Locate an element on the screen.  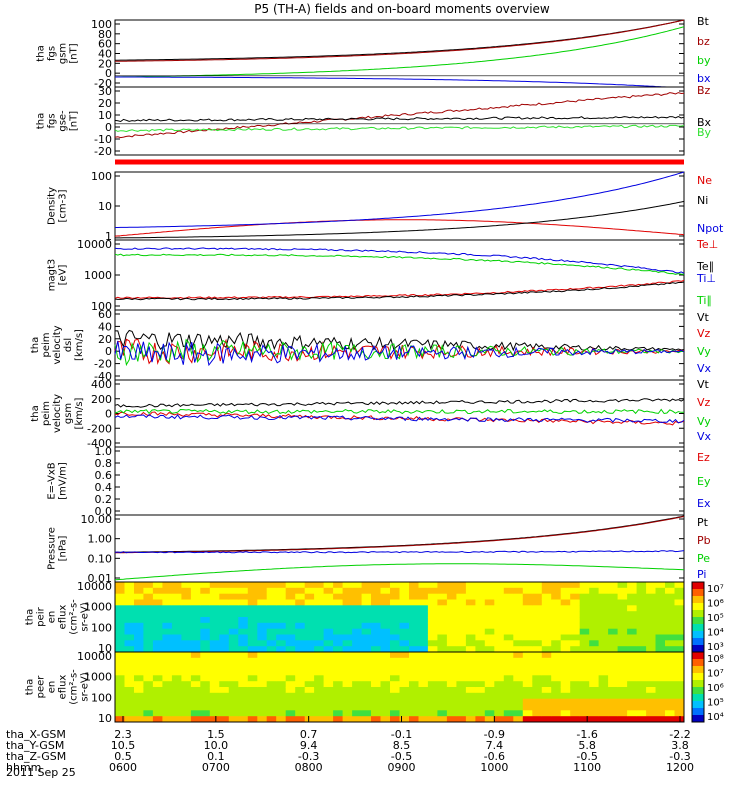
x-axis-value: -1.6 is located at coordinates (586, 734).